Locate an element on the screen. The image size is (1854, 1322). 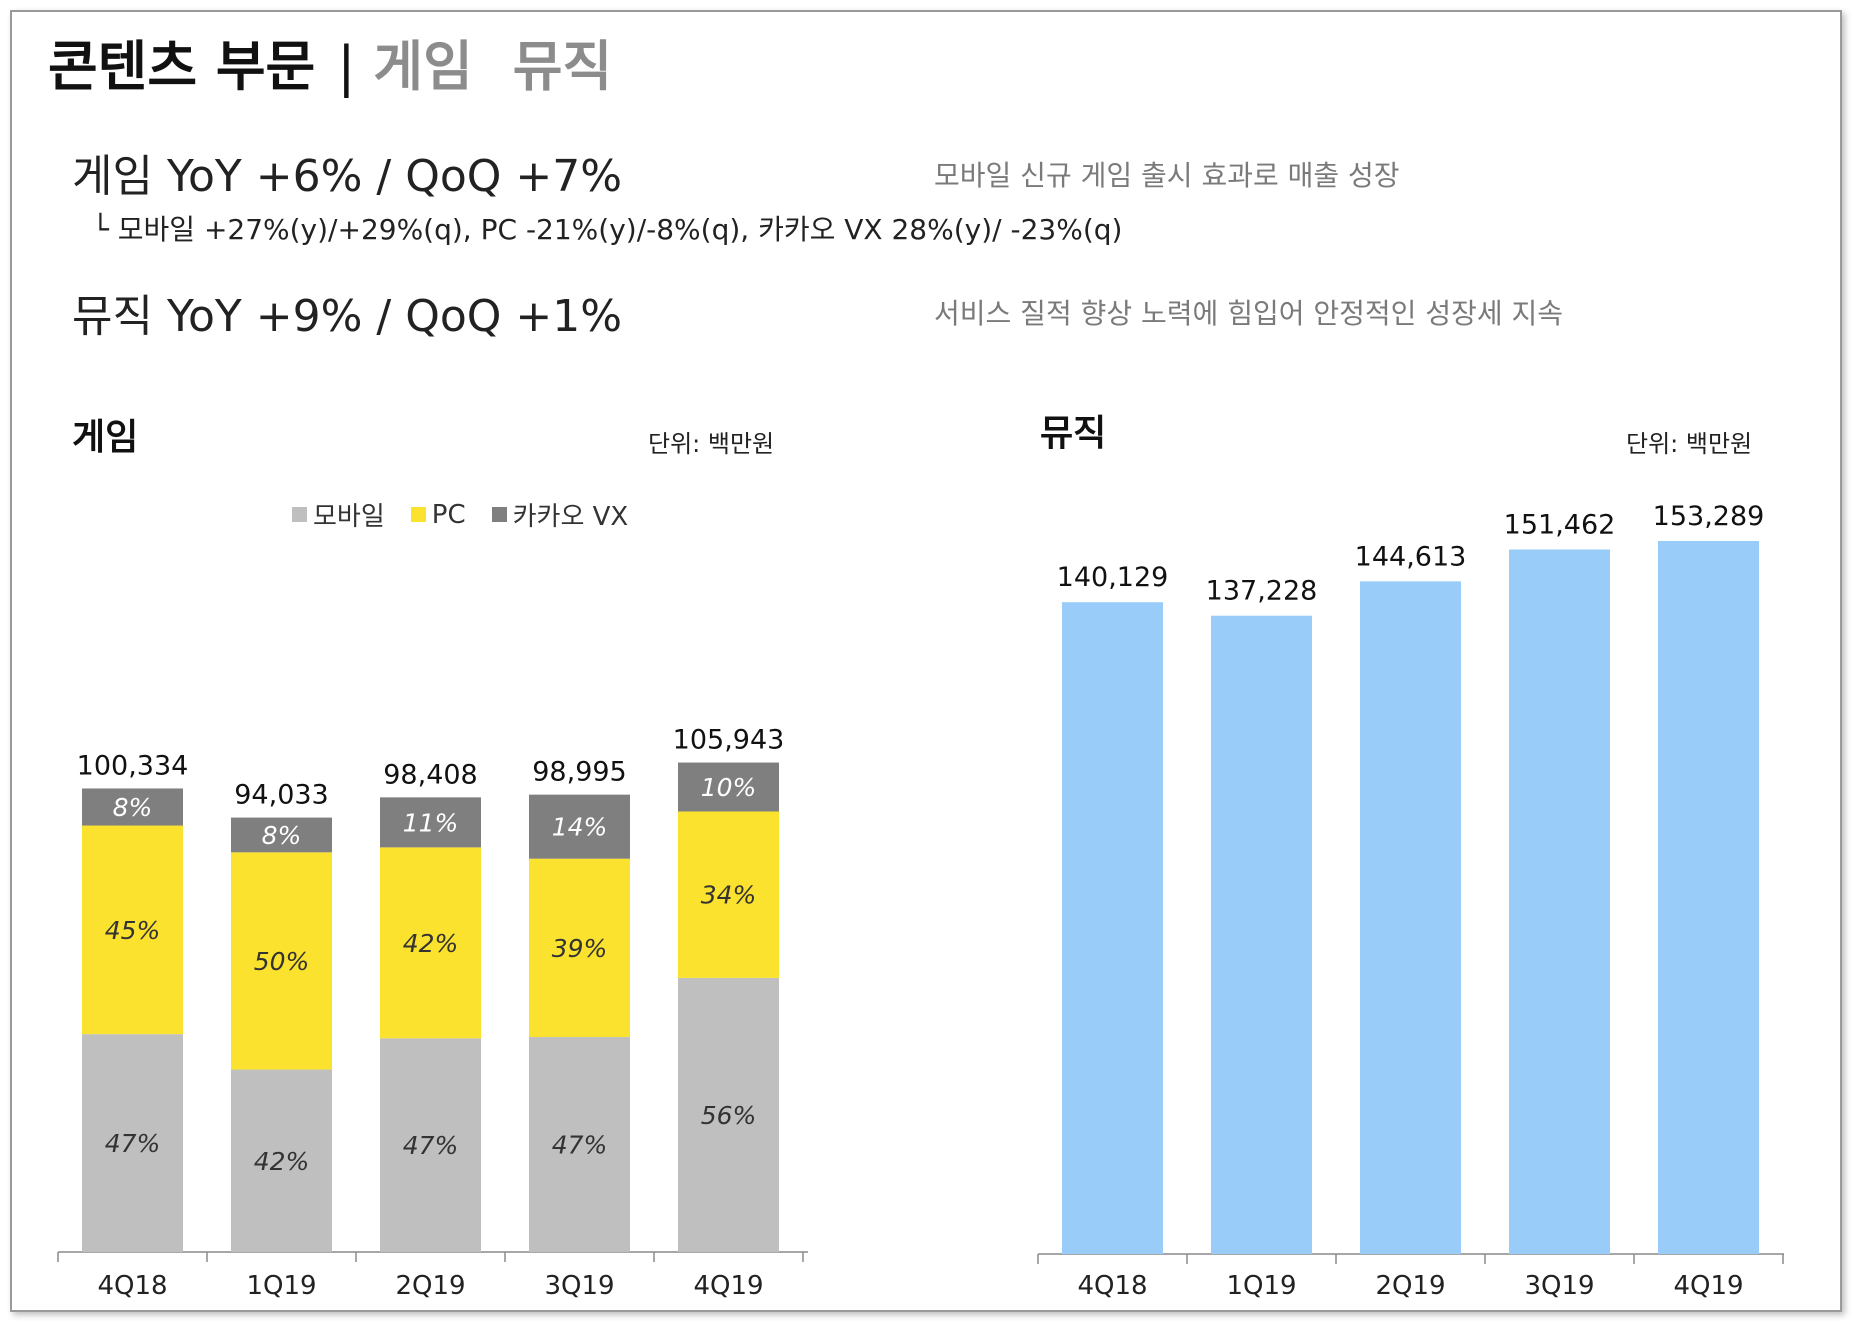
game-note: 모바일 신규 게임 출시 효과로 매출 성장 is located at coordinates (1167, 175).